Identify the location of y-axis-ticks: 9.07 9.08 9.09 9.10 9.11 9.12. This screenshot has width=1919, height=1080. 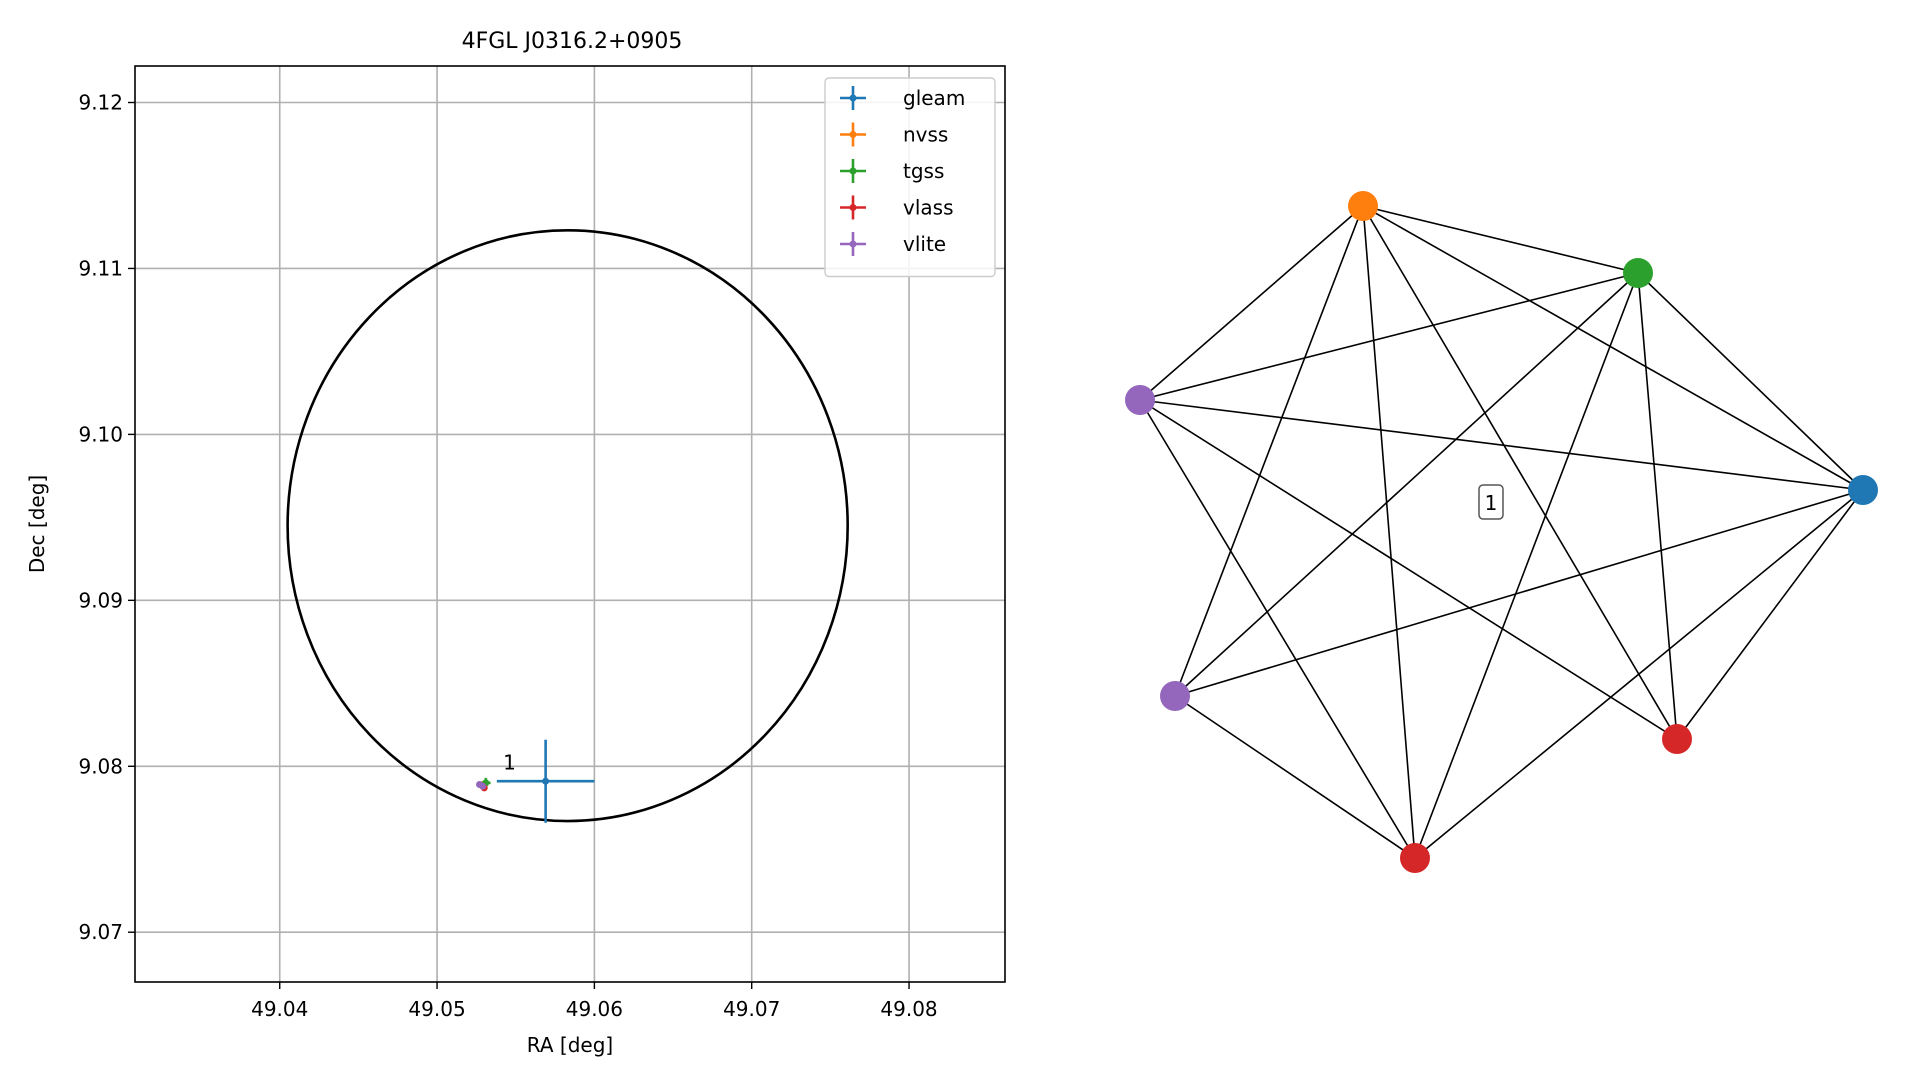
(106, 517).